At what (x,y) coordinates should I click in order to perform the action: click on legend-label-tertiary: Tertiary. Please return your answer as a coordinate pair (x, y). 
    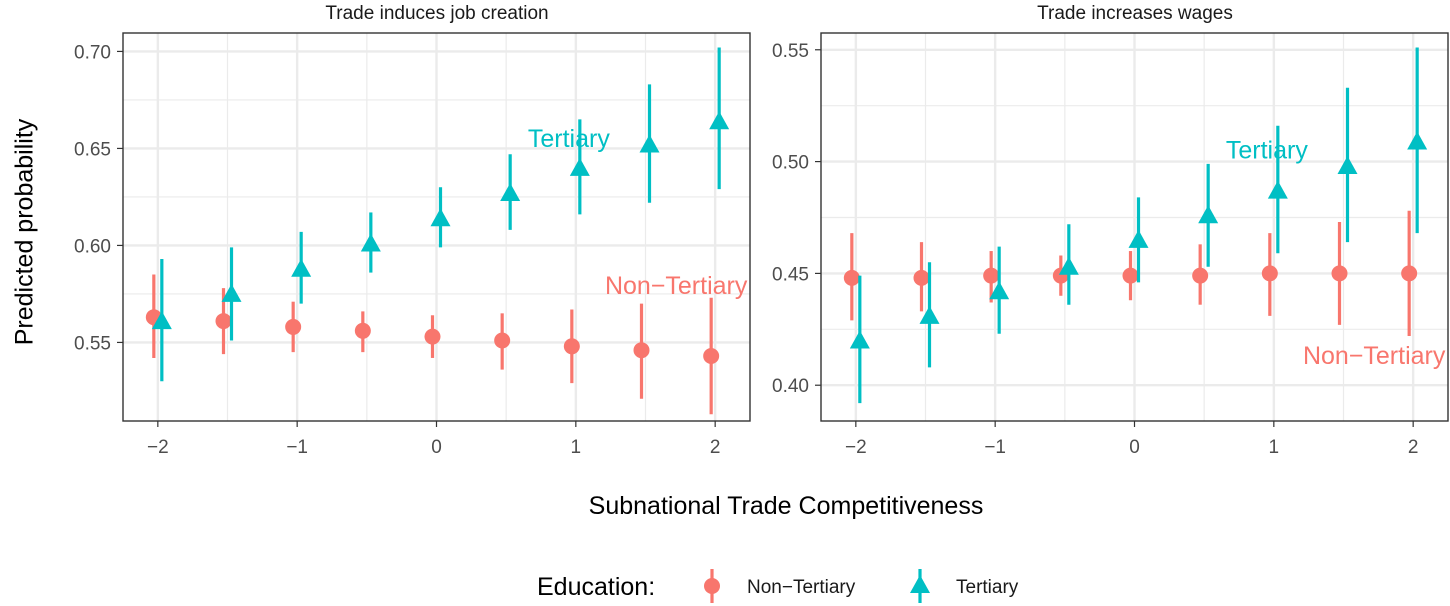
    Looking at the image, I should click on (987, 587).